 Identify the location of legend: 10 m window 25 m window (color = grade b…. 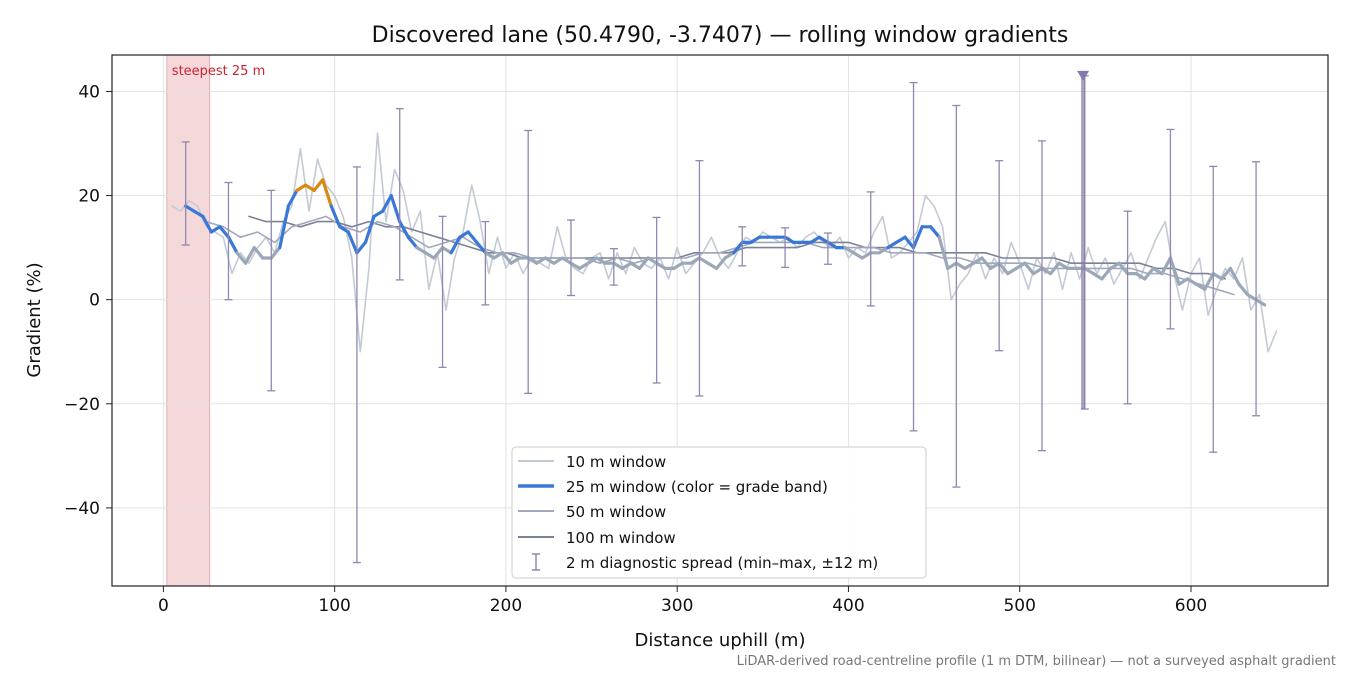
(719, 512).